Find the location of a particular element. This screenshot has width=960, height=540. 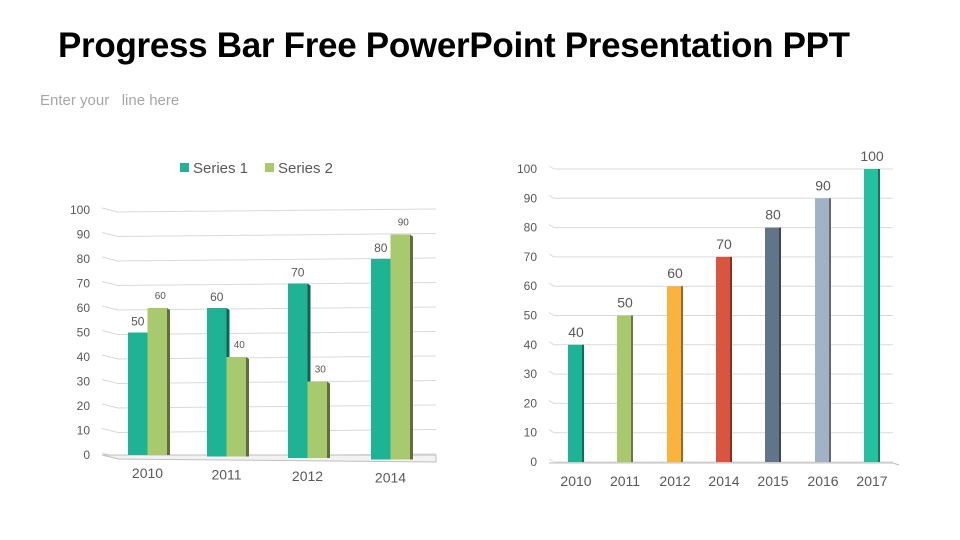

x-tick-label: 2017 is located at coordinates (871, 481).